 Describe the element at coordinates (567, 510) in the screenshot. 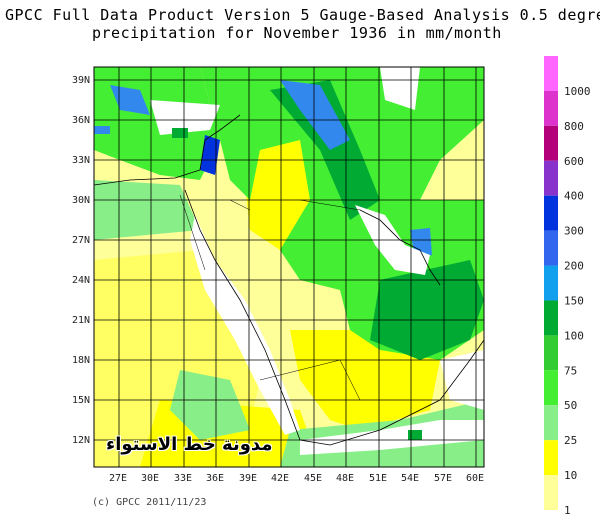

I see `legend-label: 1` at that location.